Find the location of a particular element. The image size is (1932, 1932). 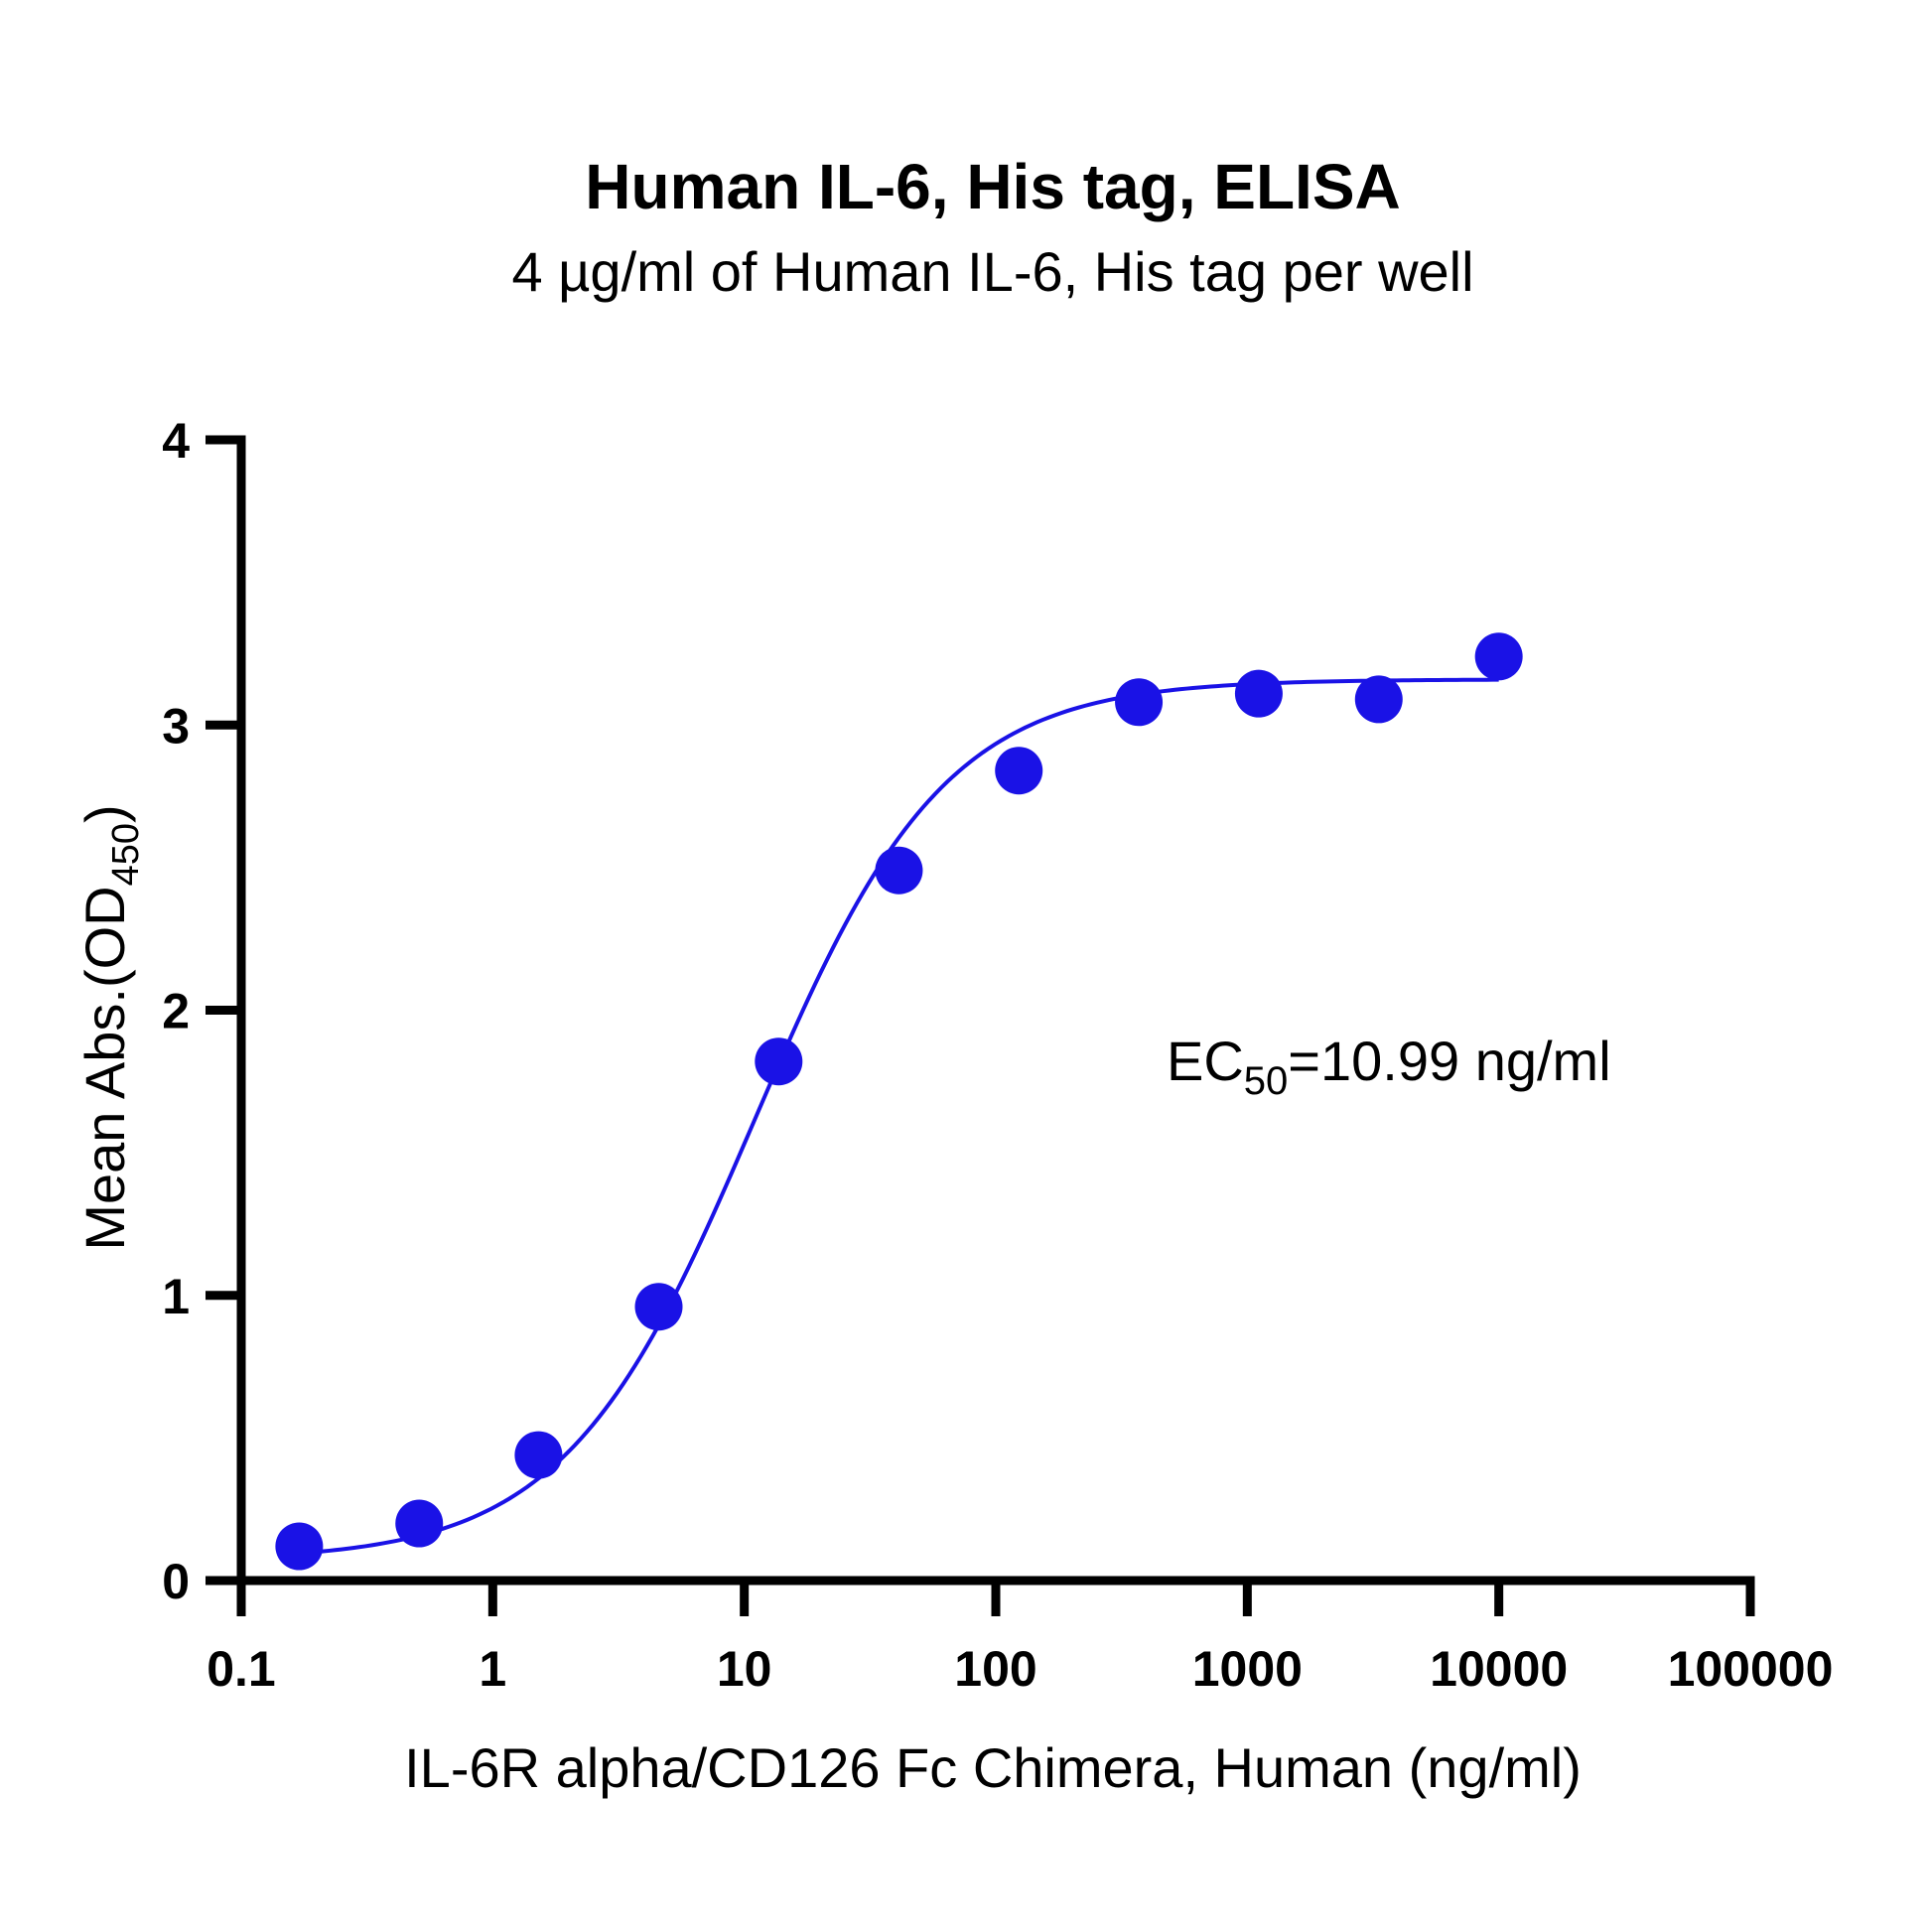

y-axis-label: Mean Abs.(OD450) is located at coordinates (110, 1027).